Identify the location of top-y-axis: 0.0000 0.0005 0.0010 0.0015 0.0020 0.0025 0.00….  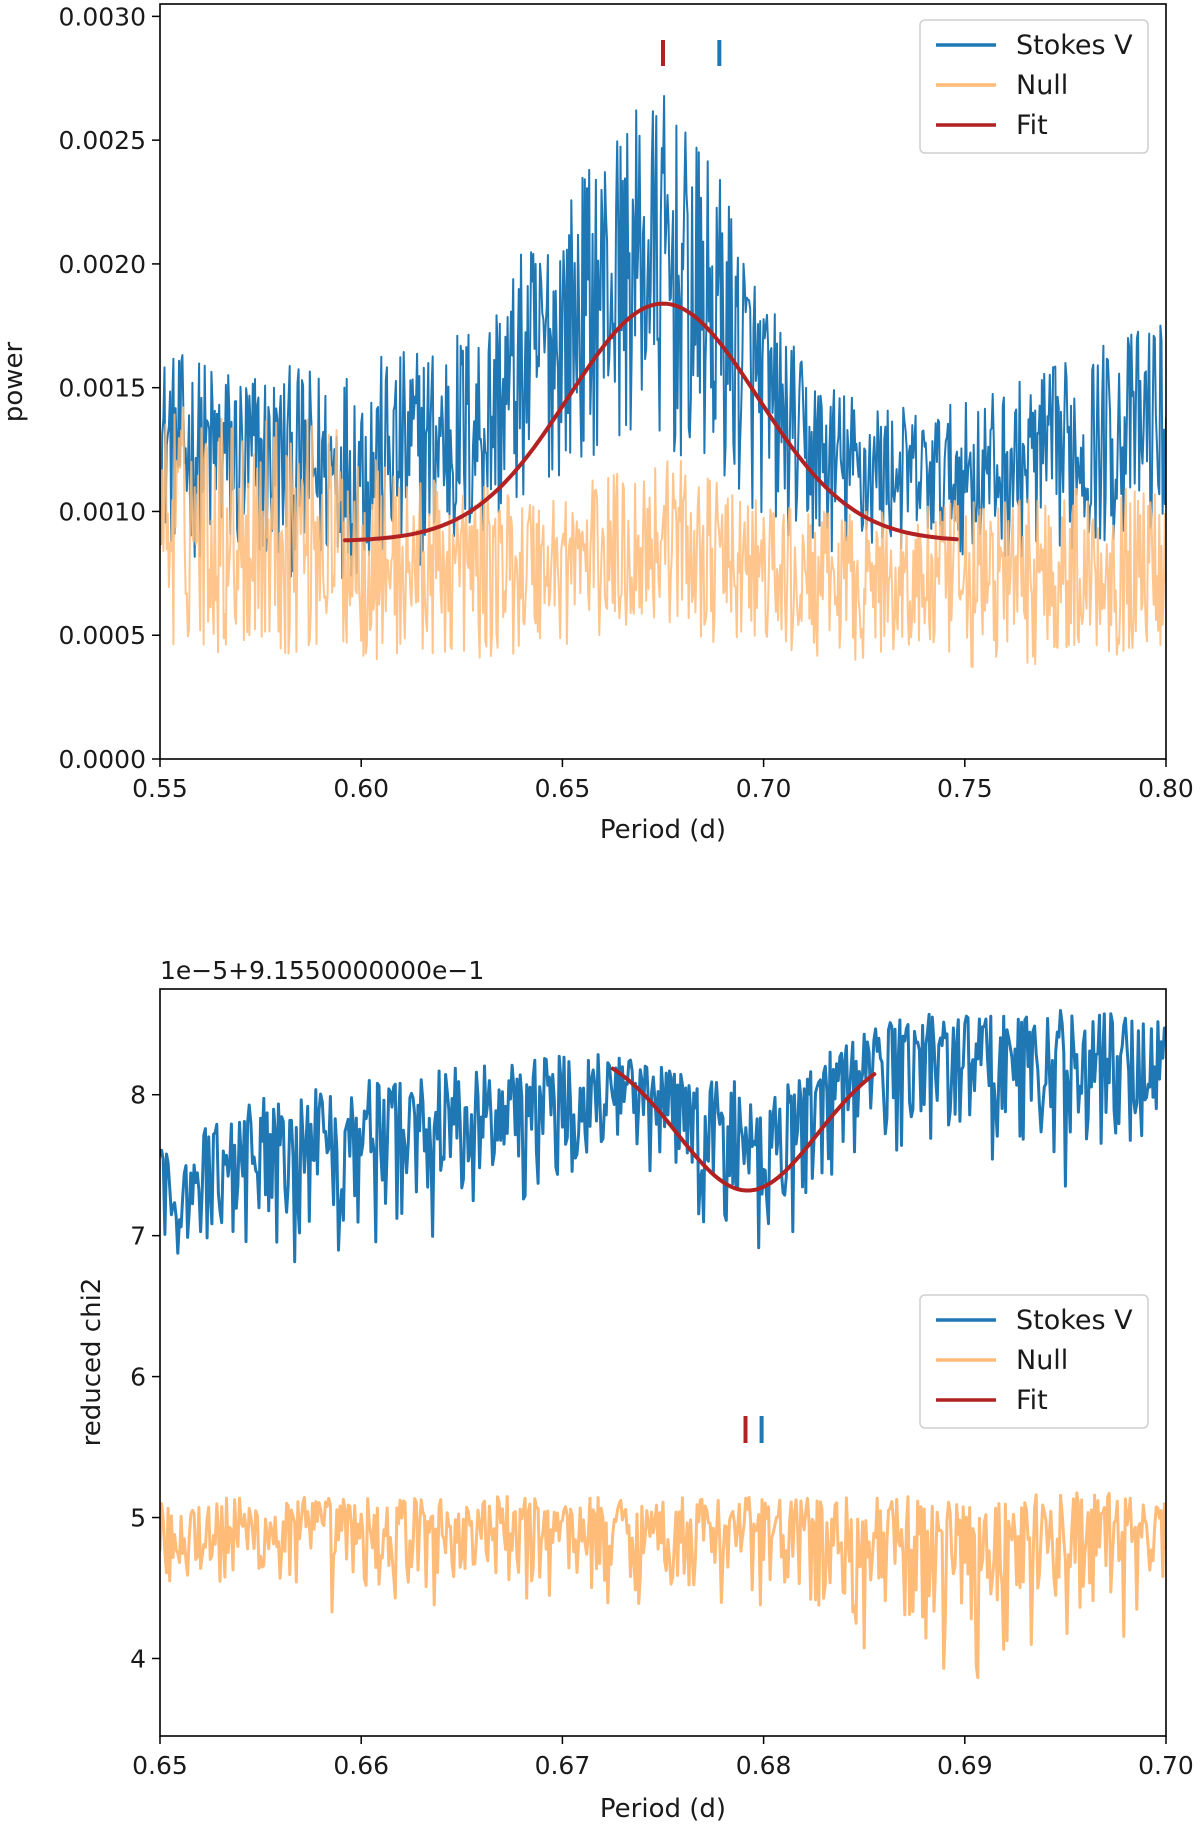
(109, 388).